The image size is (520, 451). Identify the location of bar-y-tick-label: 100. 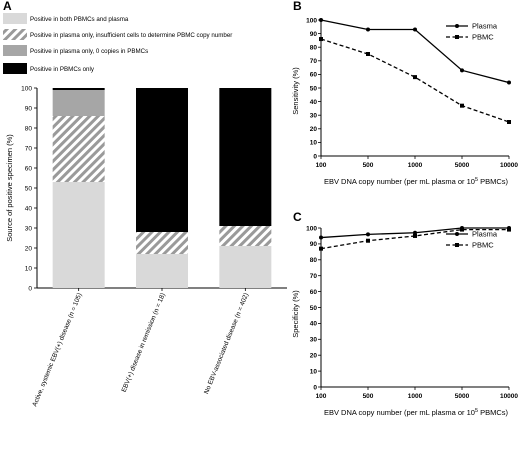
(26, 88).